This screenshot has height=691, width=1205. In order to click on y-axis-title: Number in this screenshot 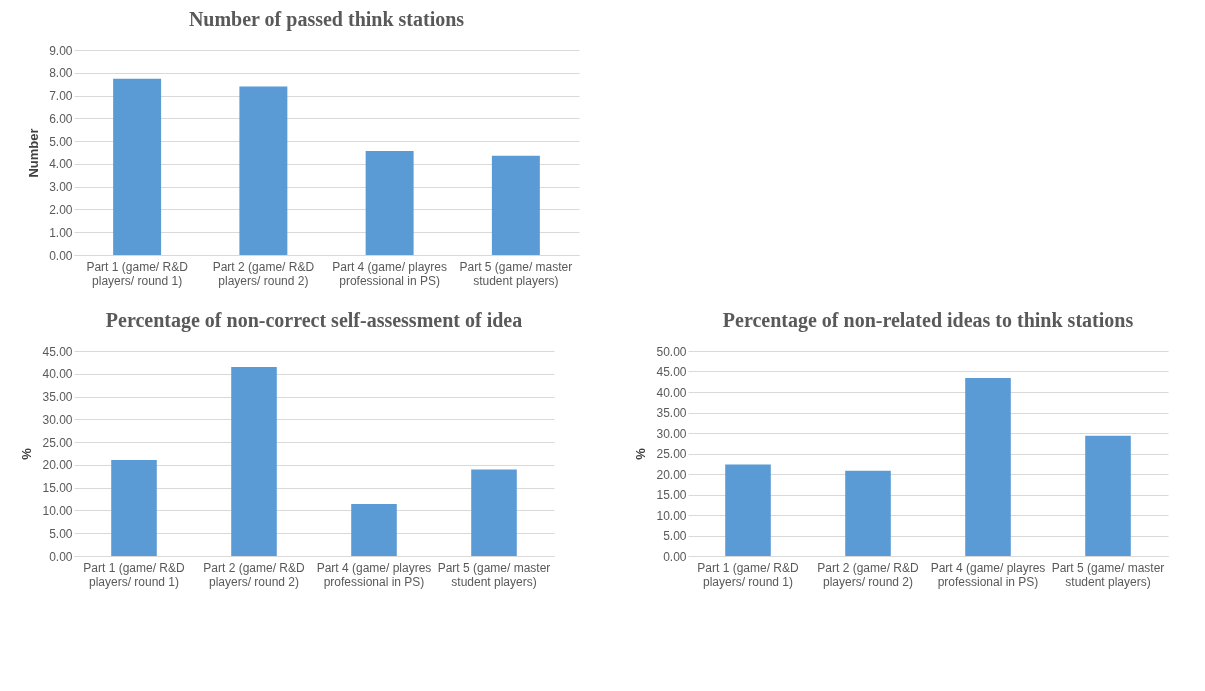, I will do `click(34, 153)`.